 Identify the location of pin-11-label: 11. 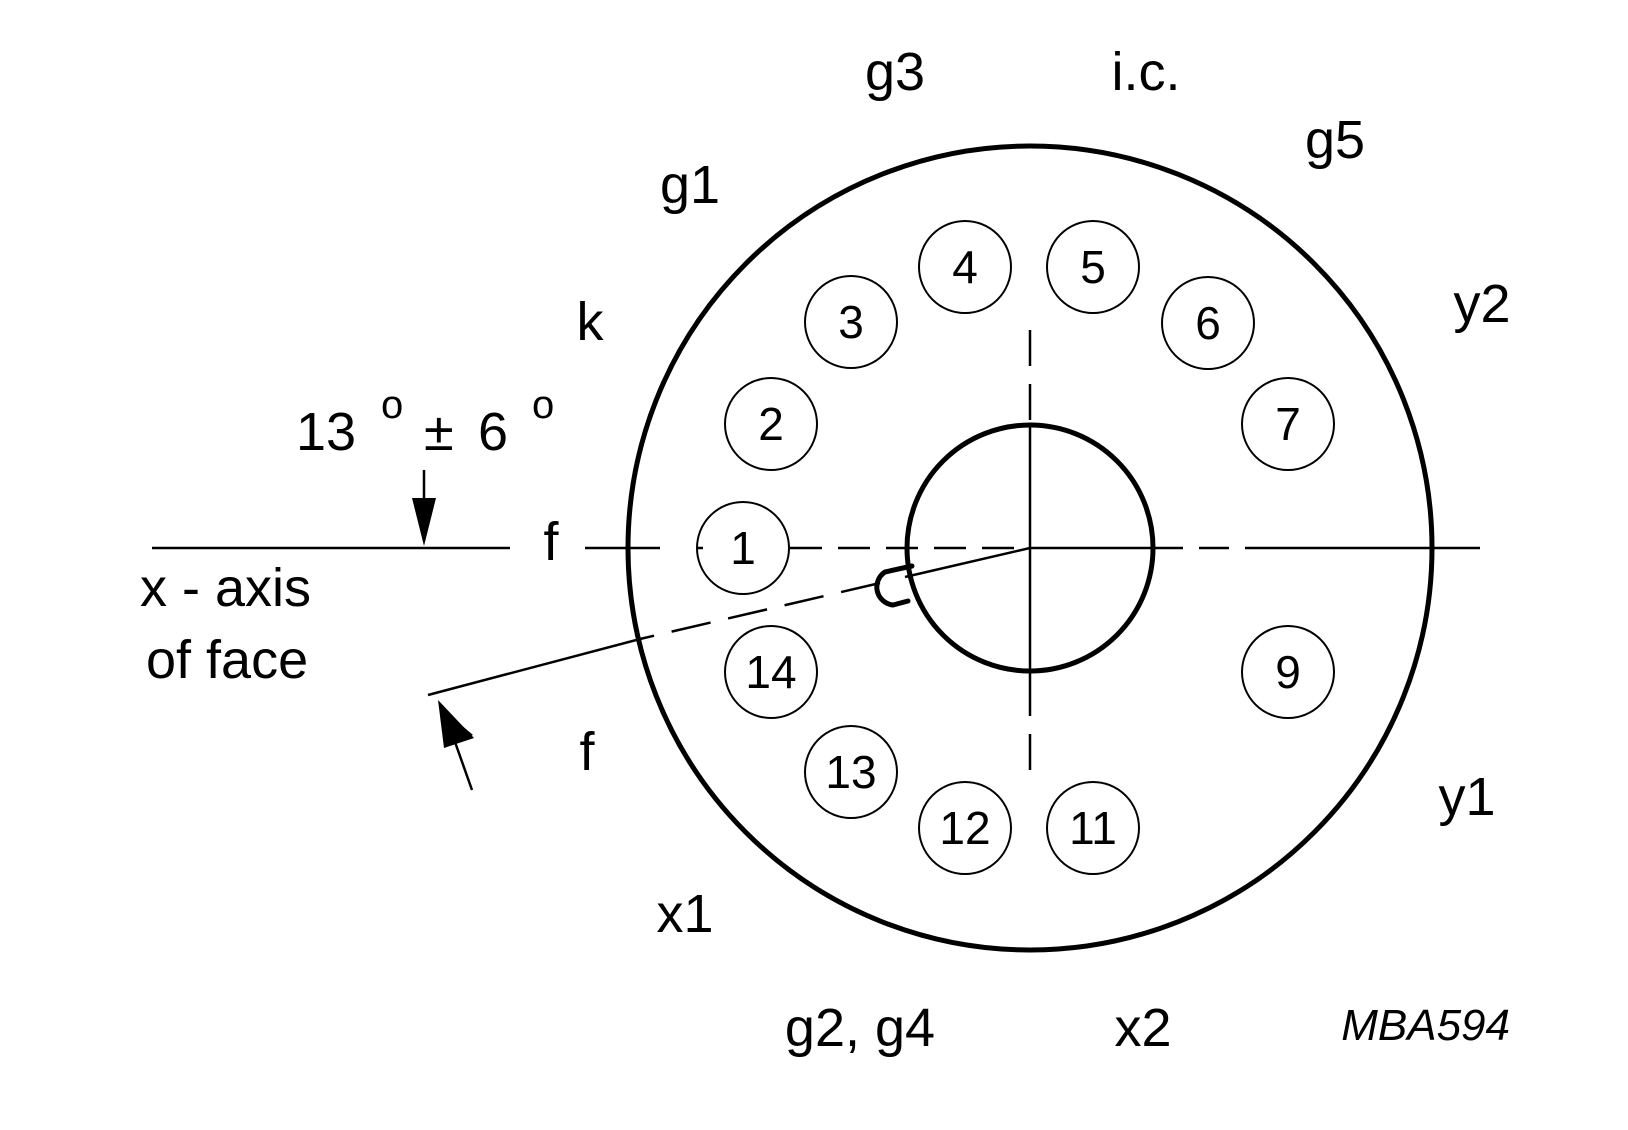
(1093, 828).